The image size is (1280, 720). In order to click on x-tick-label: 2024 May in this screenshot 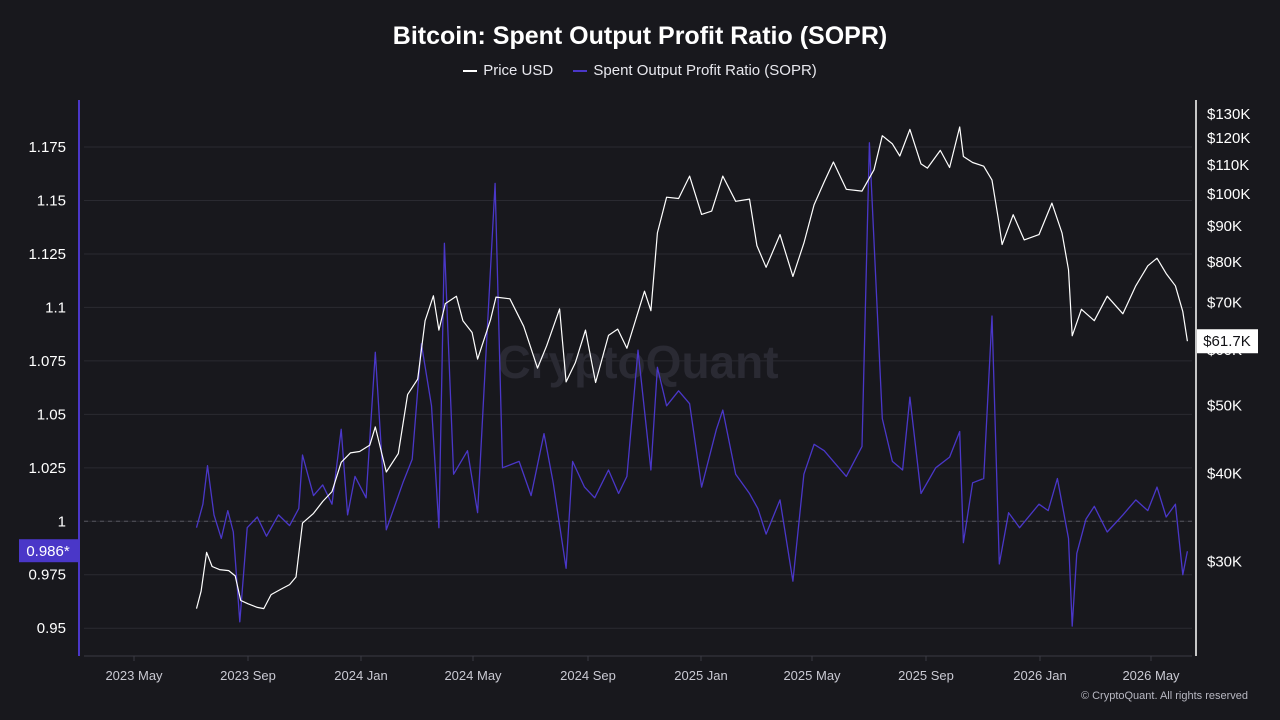, I will do `click(473, 675)`.